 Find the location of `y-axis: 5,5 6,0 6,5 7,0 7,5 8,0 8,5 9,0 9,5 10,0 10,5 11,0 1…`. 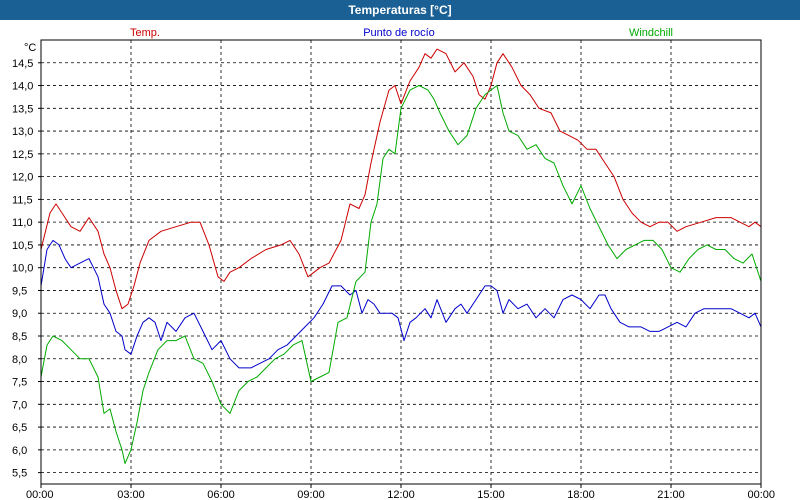

y-axis: 5,5 6,0 6,5 7,0 7,5 8,0 8,5 9,0 9,5 10,0 10,5 11,0 1… is located at coordinates (26, 269).